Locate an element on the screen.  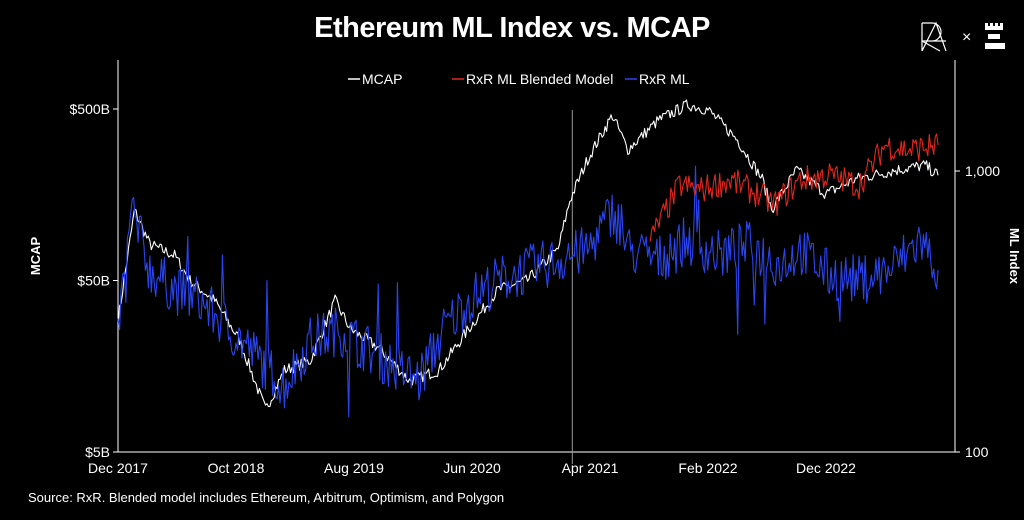
logo-group: × is located at coordinates (968, 38).